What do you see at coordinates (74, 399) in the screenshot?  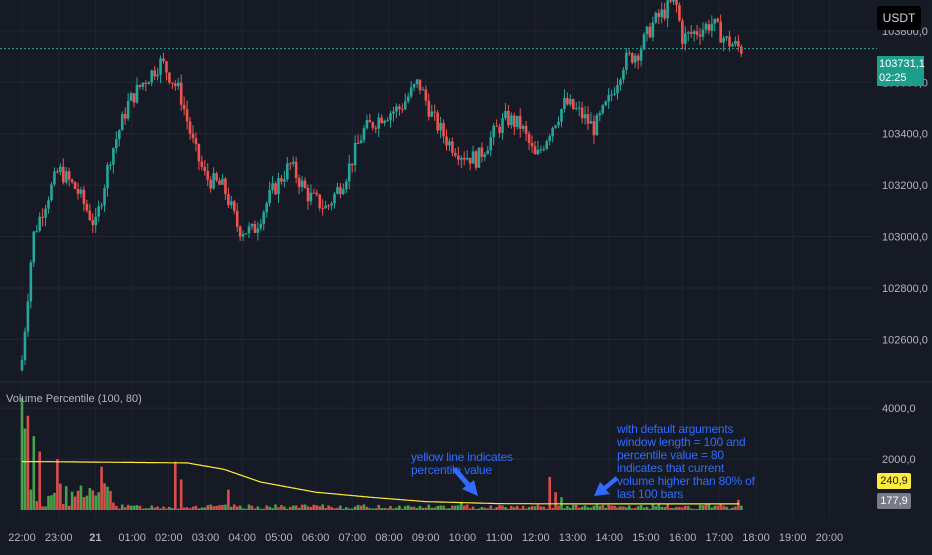 I see `indicator-title: Volume Percentile (100, 80)` at bounding box center [74, 399].